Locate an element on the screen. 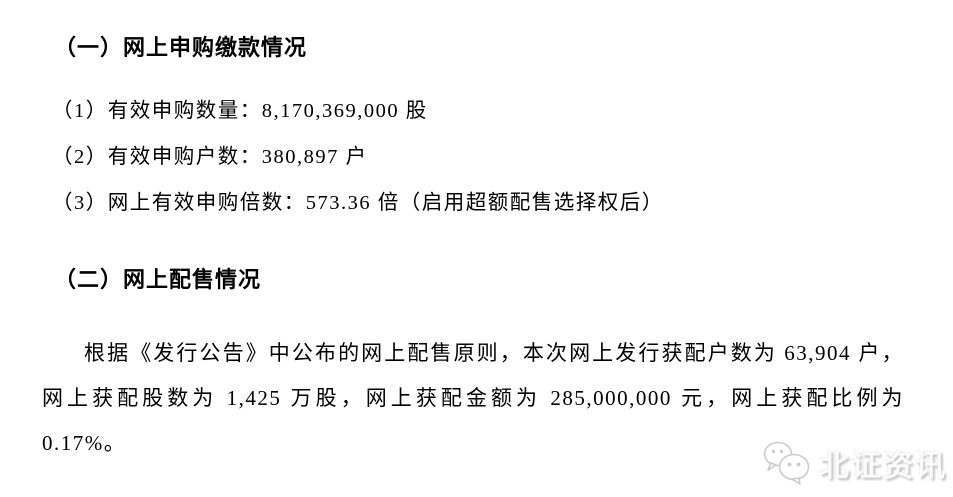 The height and width of the screenshot is (497, 953). watermark: 北证资讯 is located at coordinates (854, 463).